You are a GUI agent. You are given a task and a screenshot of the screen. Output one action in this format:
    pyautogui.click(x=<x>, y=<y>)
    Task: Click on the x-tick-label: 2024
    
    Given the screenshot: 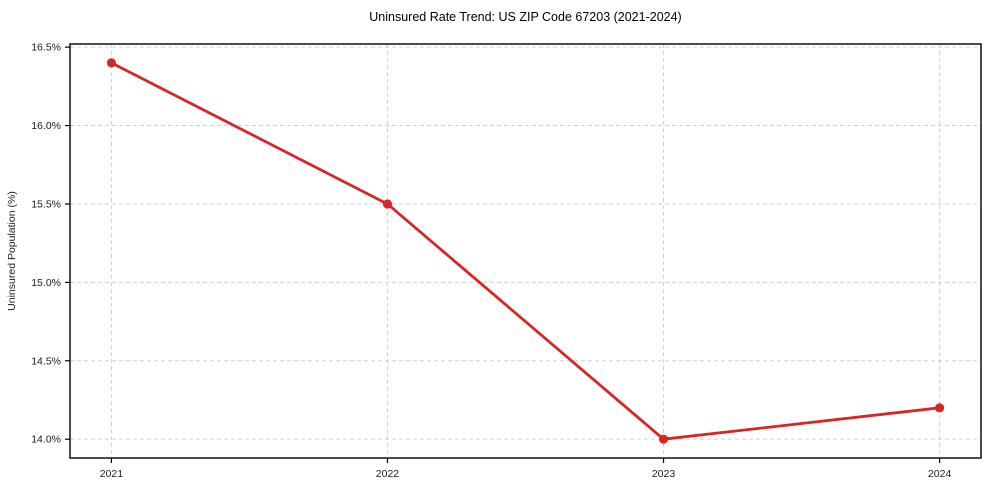 What is the action you would take?
    pyautogui.click(x=940, y=474)
    